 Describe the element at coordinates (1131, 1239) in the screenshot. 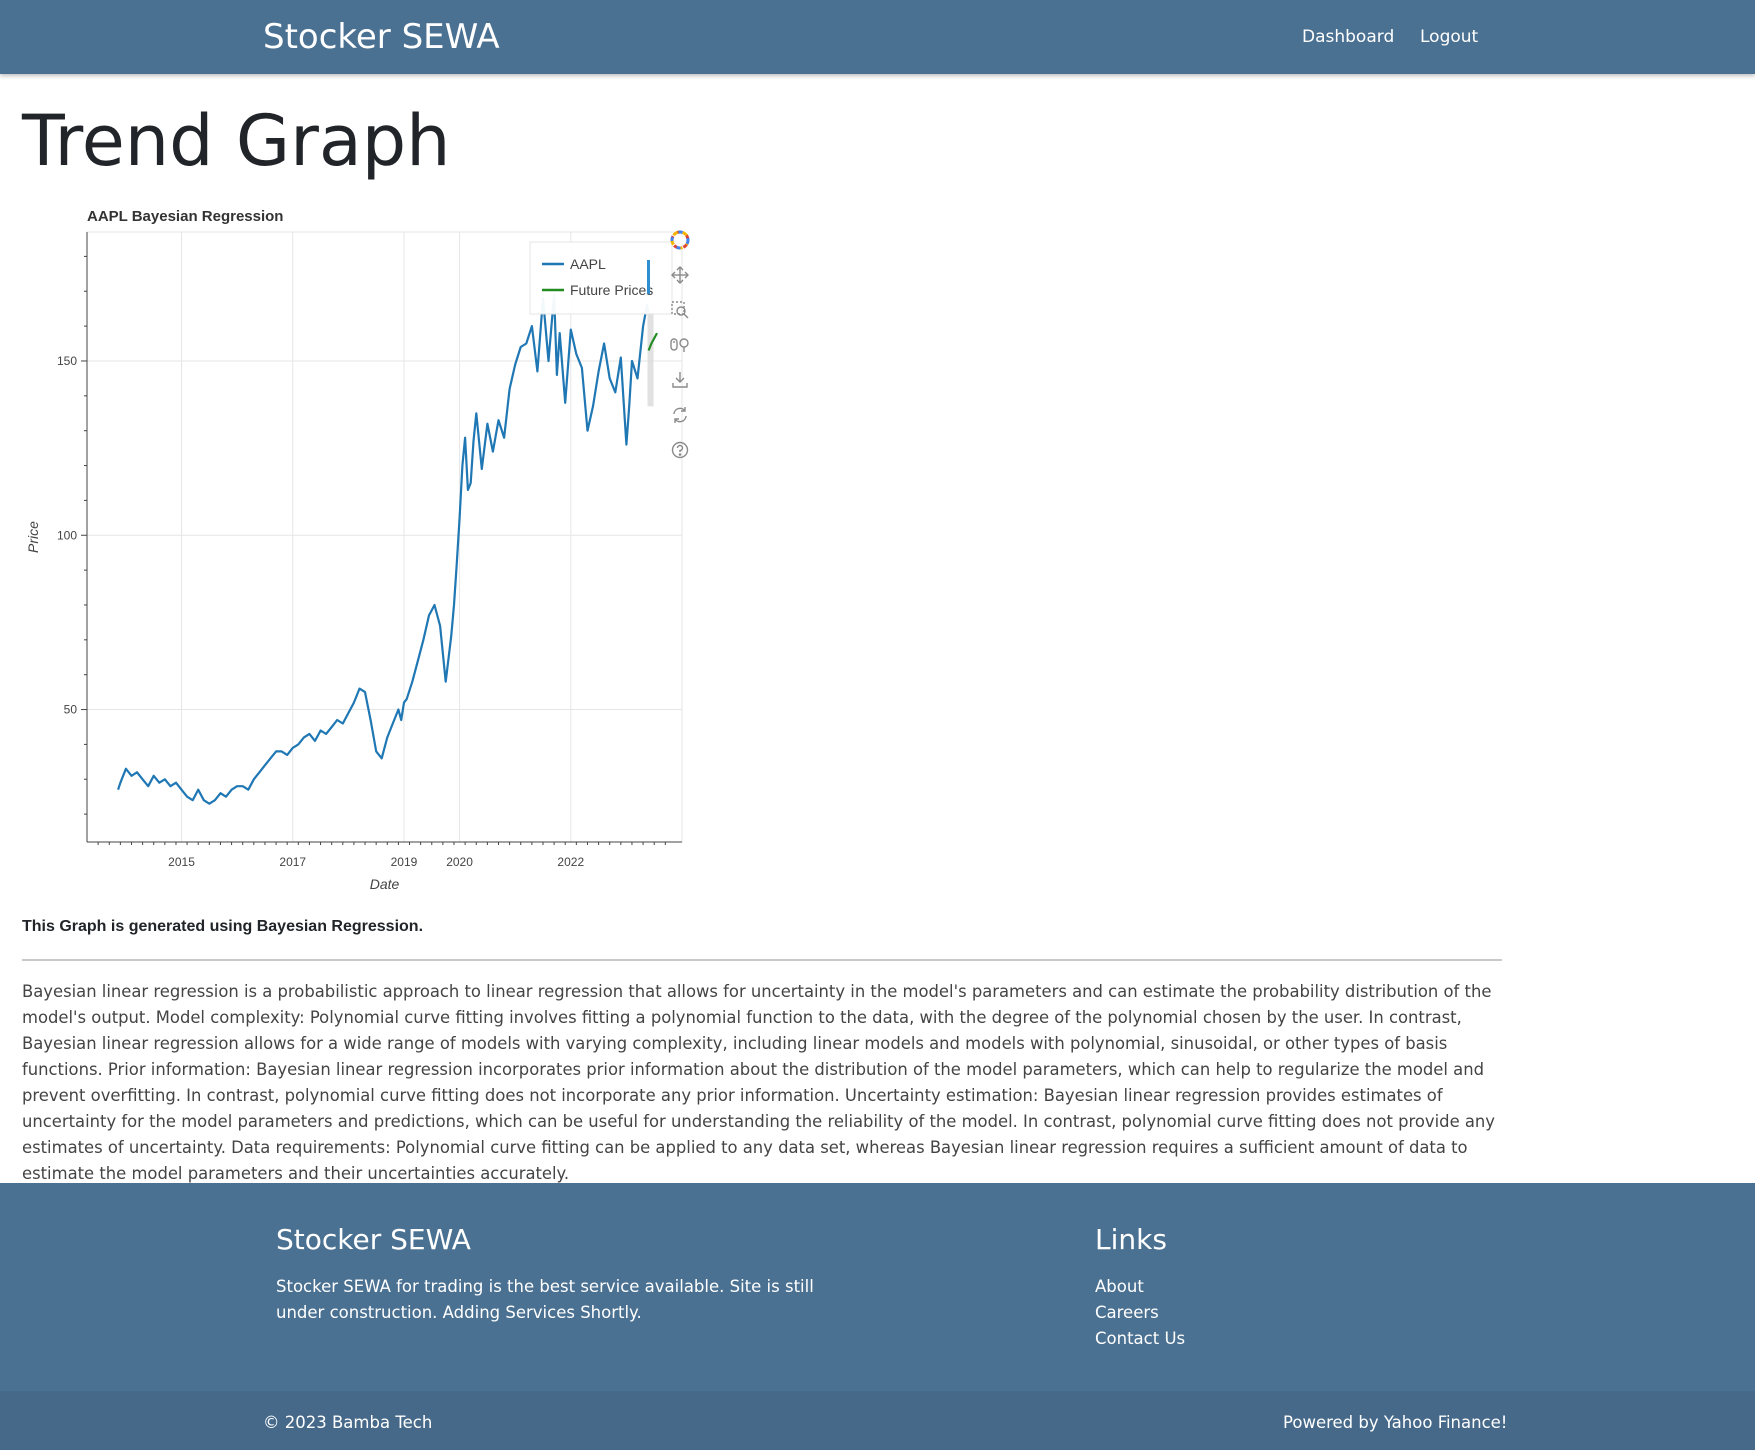

I see `footer-links-title: Links` at that location.